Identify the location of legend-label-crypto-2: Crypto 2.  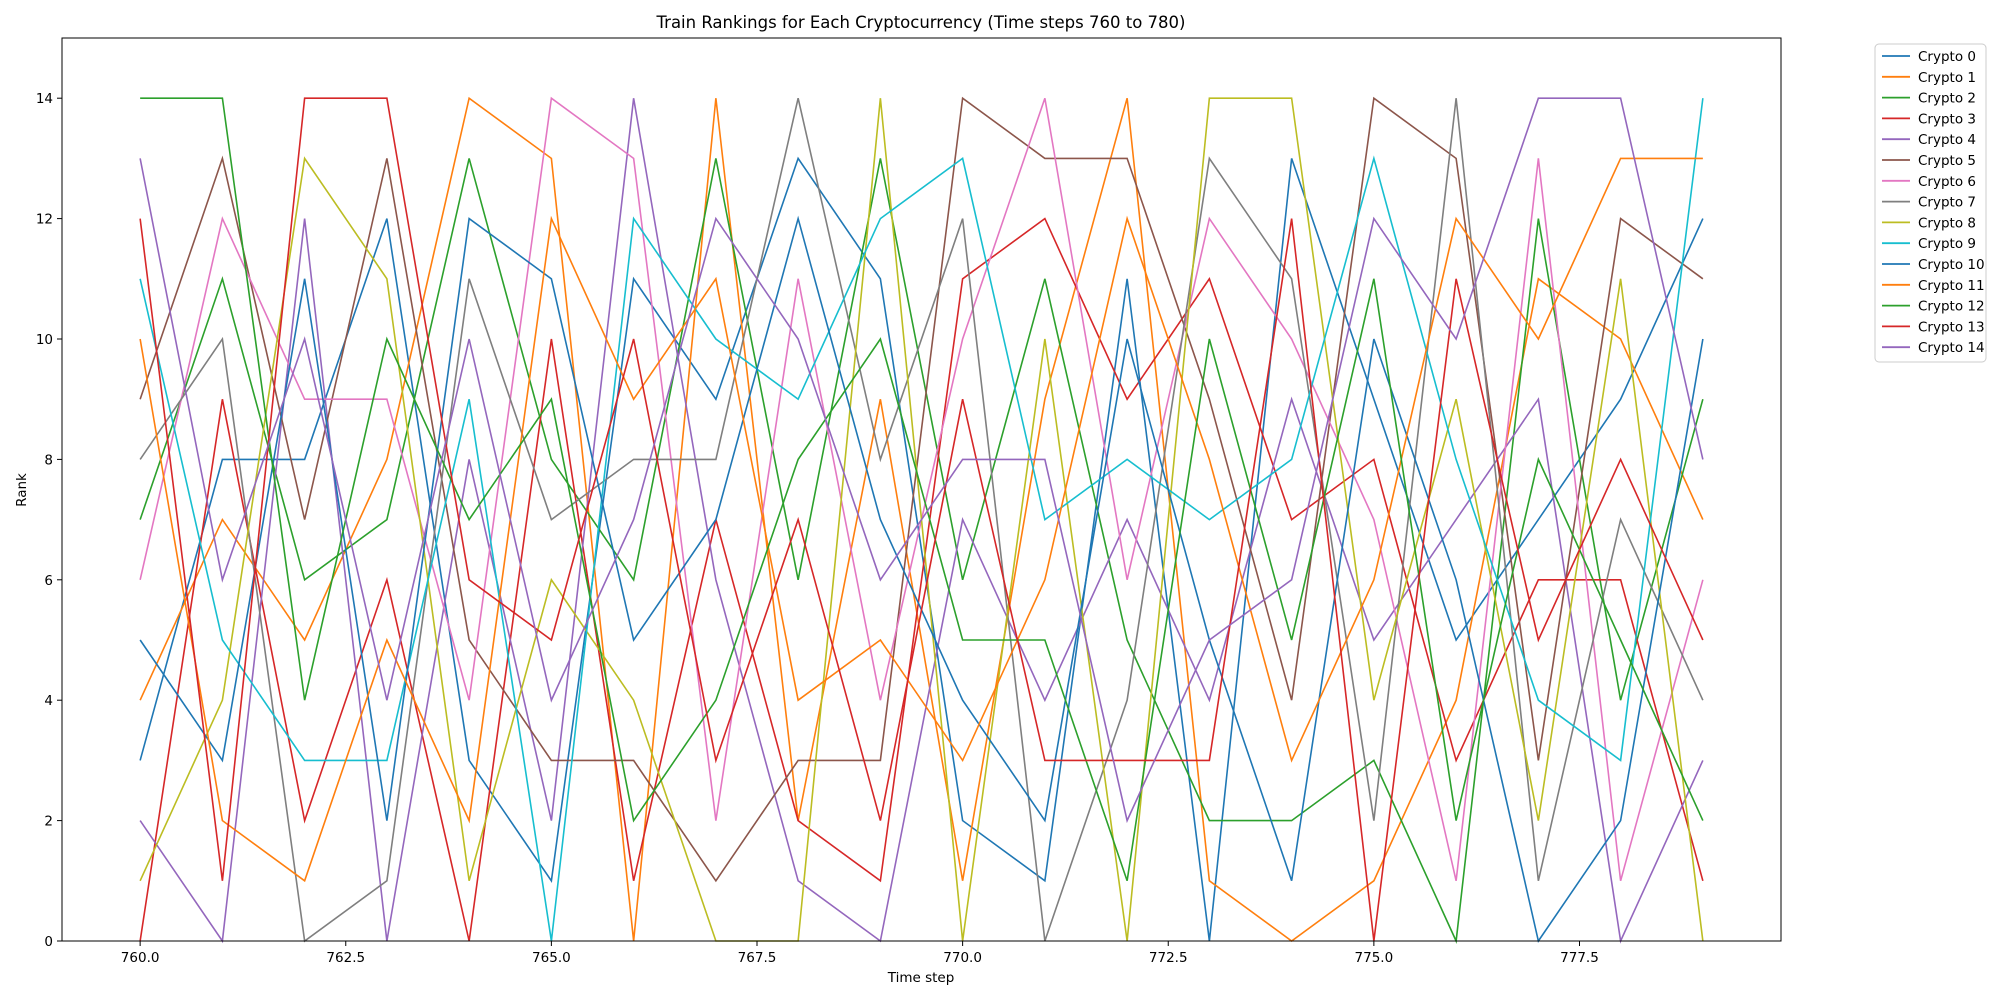
(1947, 99).